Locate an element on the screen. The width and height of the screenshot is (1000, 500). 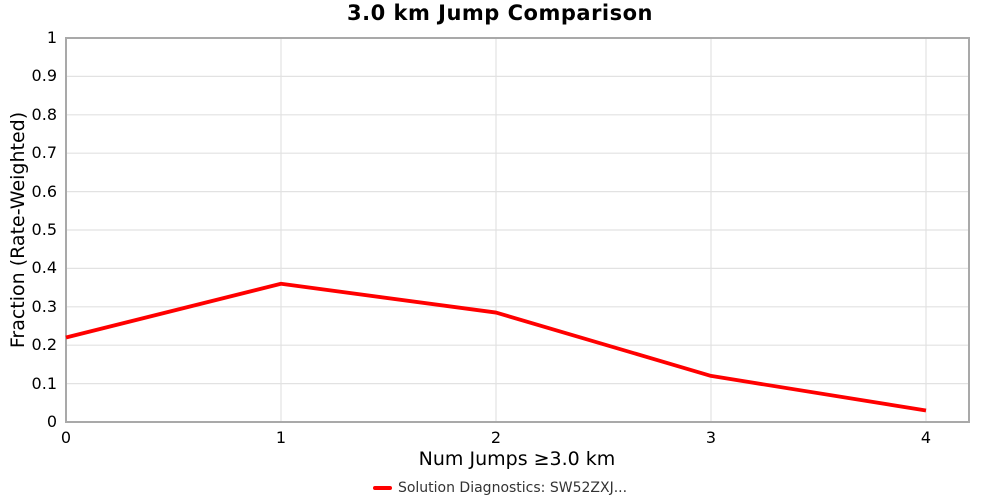
y-tick-label: 0.5 is located at coordinates (44, 229).